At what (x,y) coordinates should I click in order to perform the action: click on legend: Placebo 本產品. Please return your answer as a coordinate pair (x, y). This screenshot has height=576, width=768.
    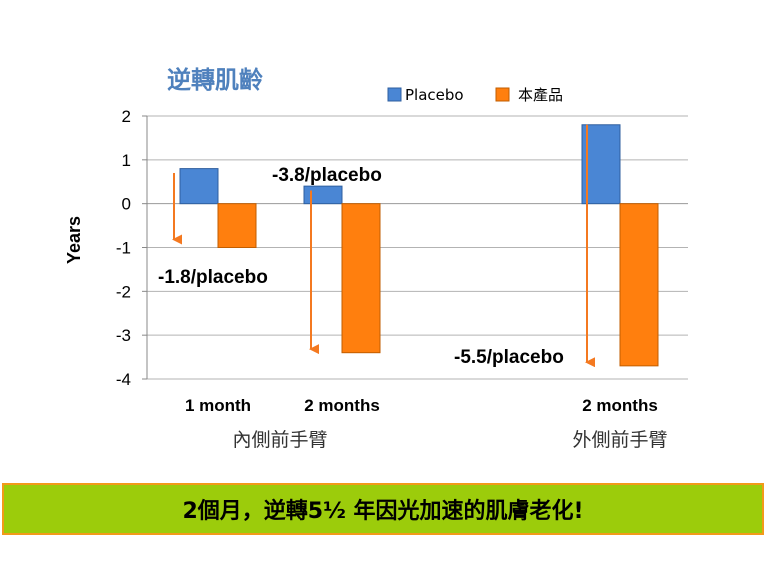
    Looking at the image, I should click on (475, 95).